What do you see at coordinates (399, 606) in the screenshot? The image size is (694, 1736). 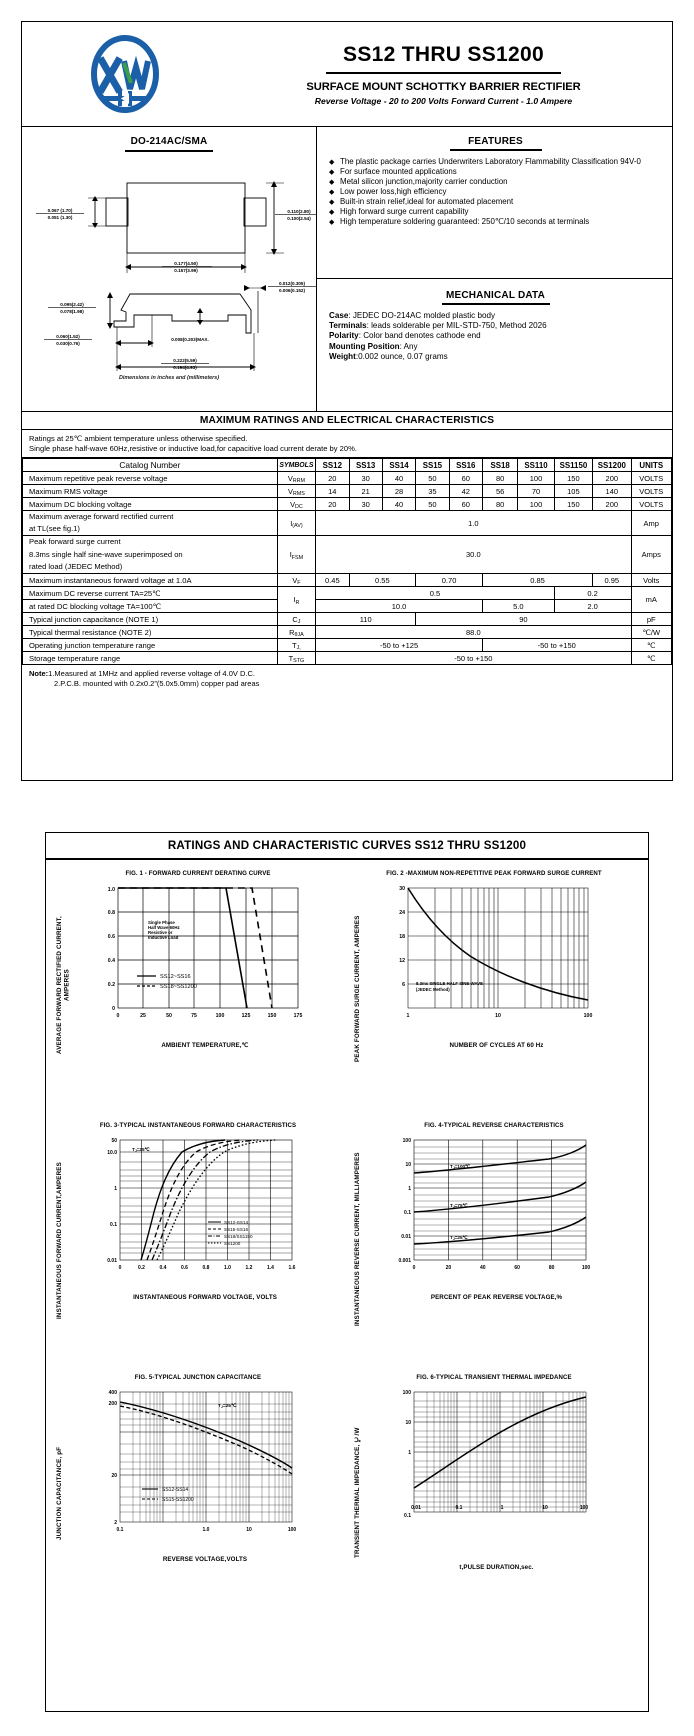 I see `cell-value: 10.0` at bounding box center [399, 606].